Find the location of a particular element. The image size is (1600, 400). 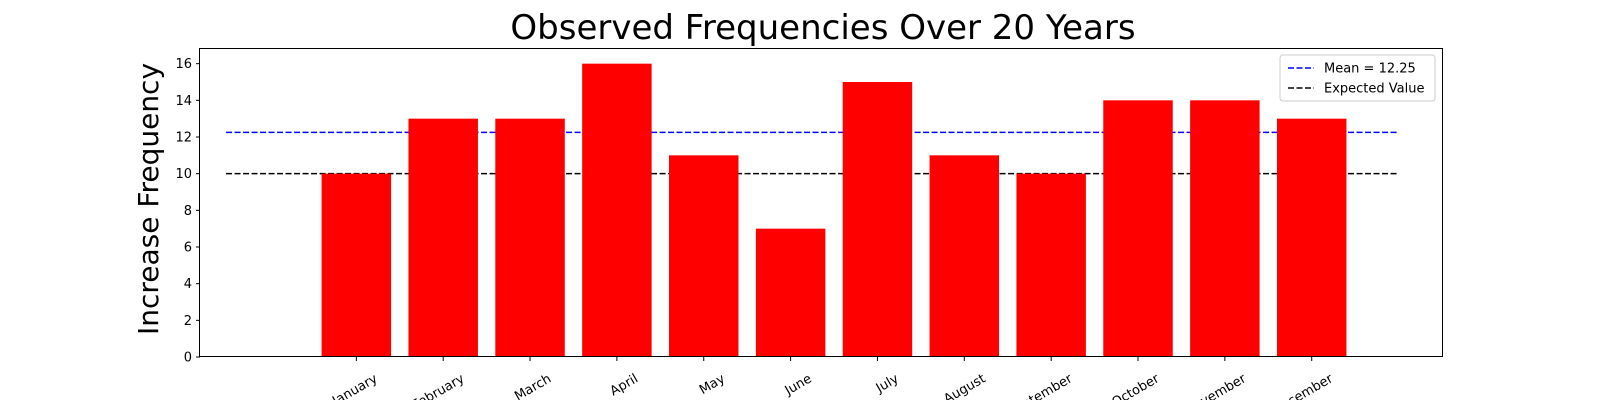

y-tick-label: 8 is located at coordinates (188, 211).